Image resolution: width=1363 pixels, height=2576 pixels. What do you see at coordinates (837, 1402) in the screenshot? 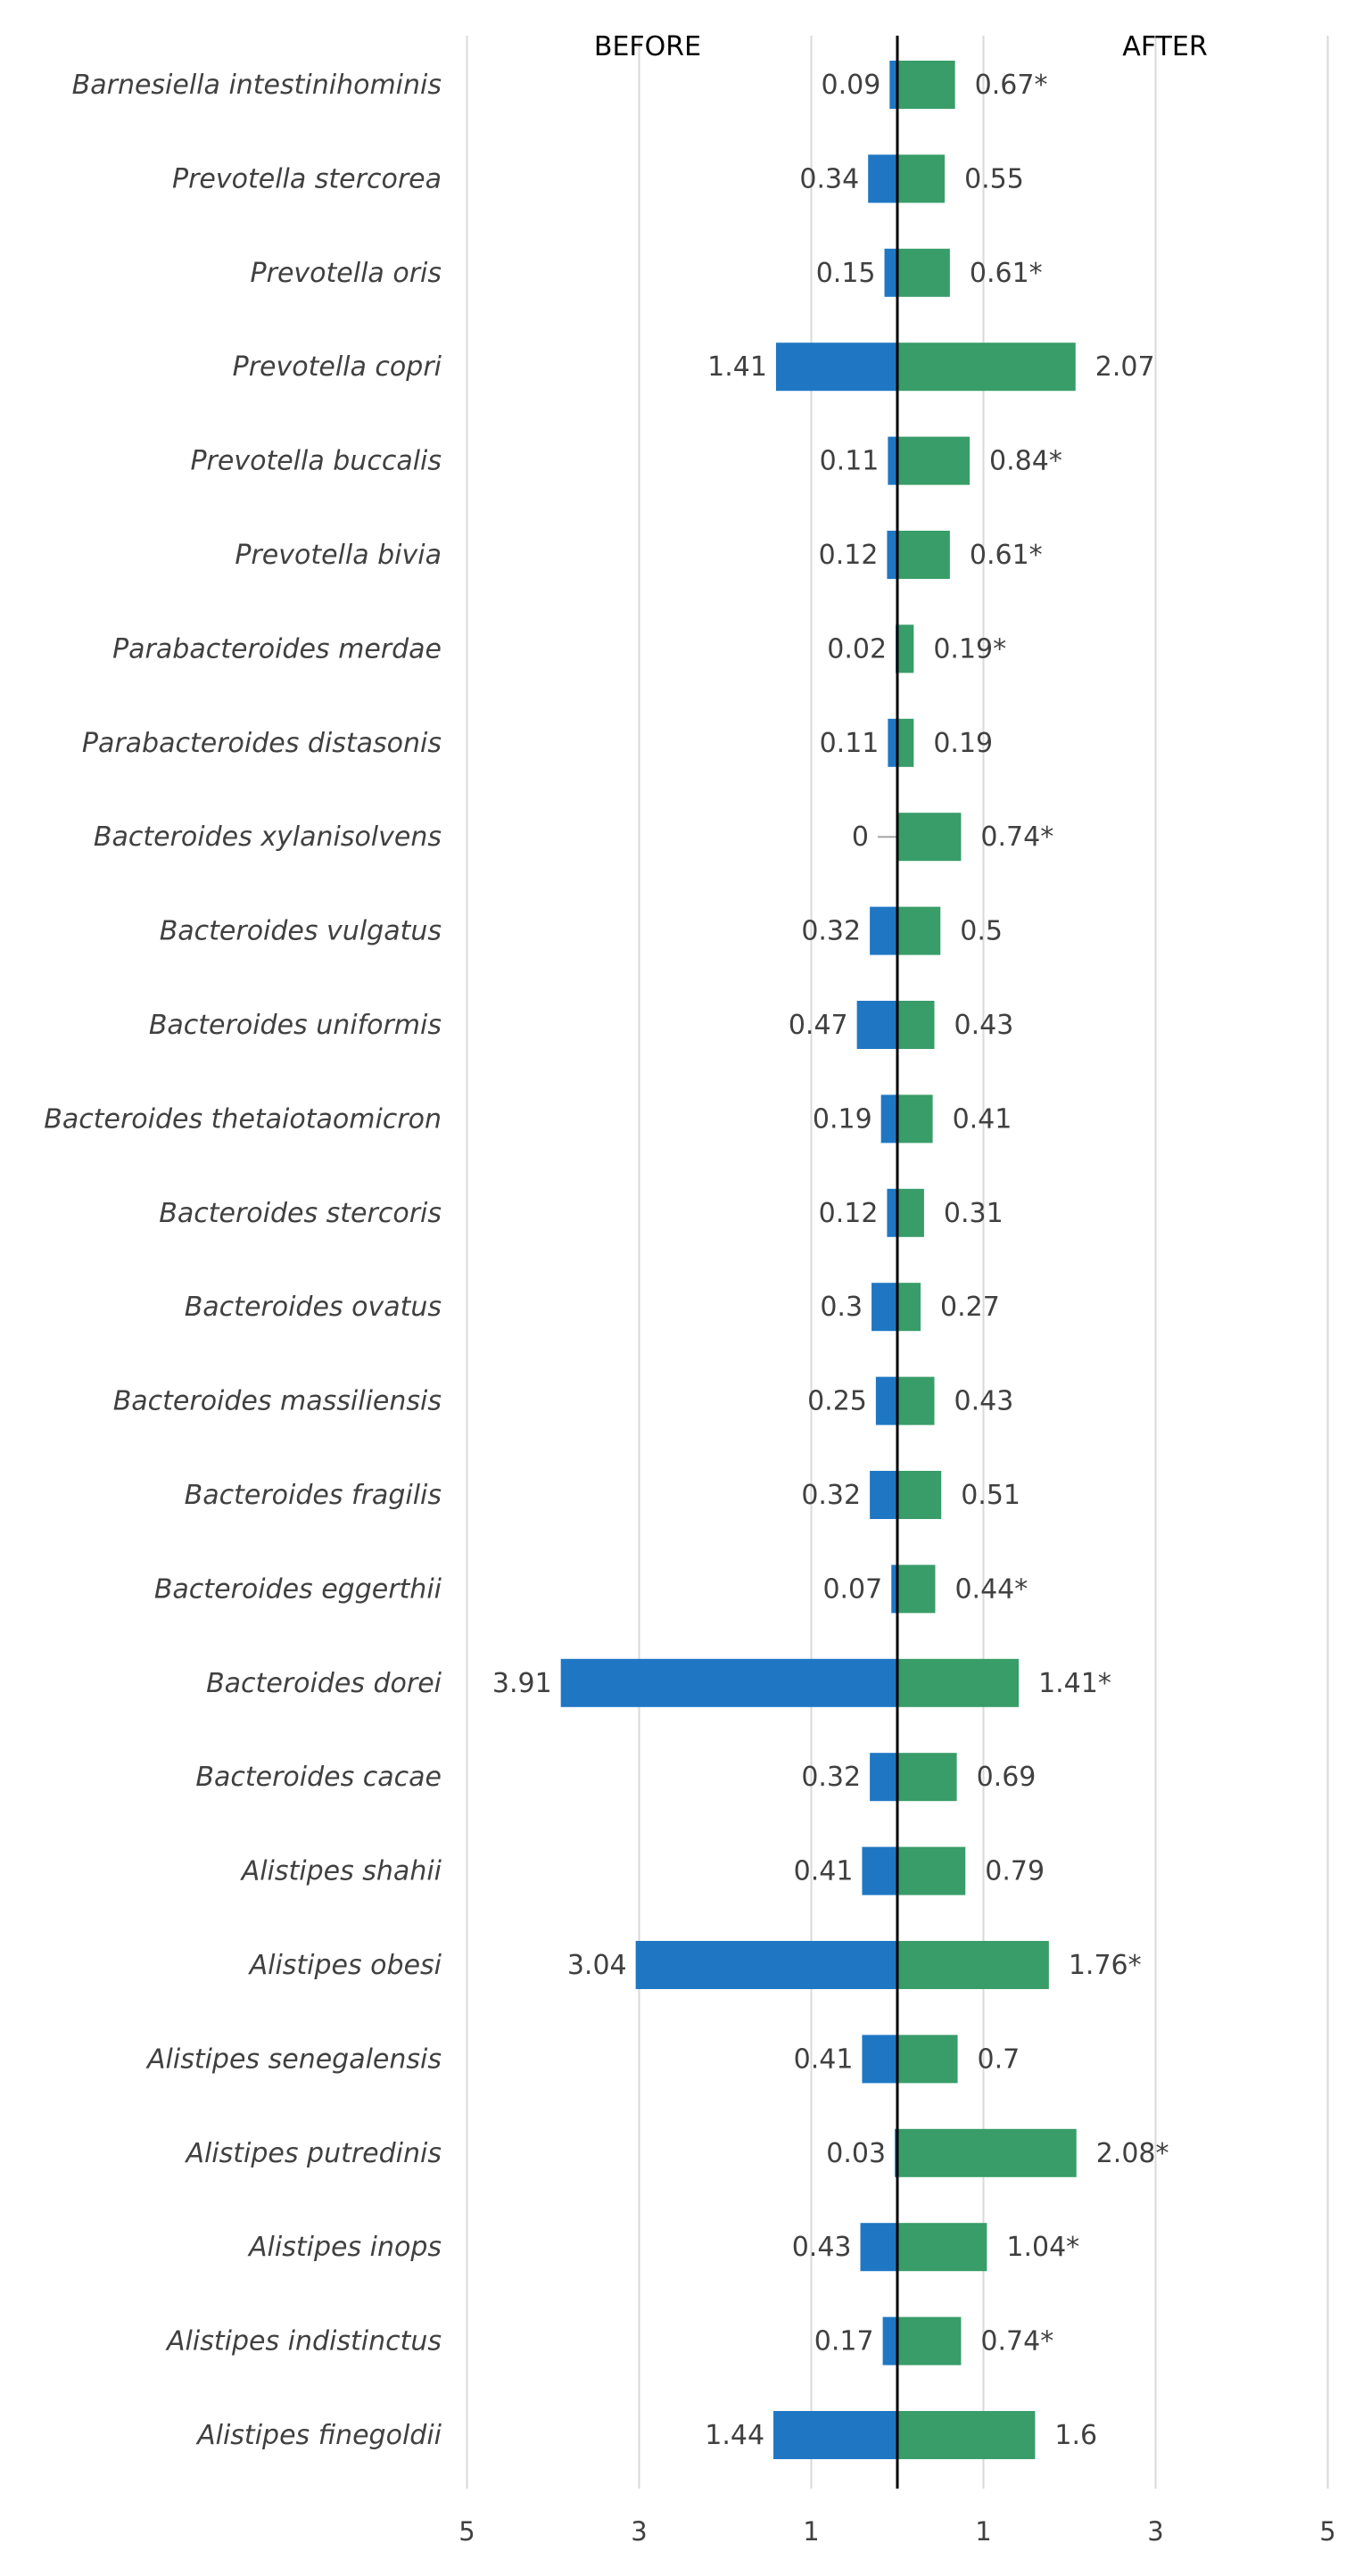
I see `value-label-before: 0.25` at bounding box center [837, 1402].